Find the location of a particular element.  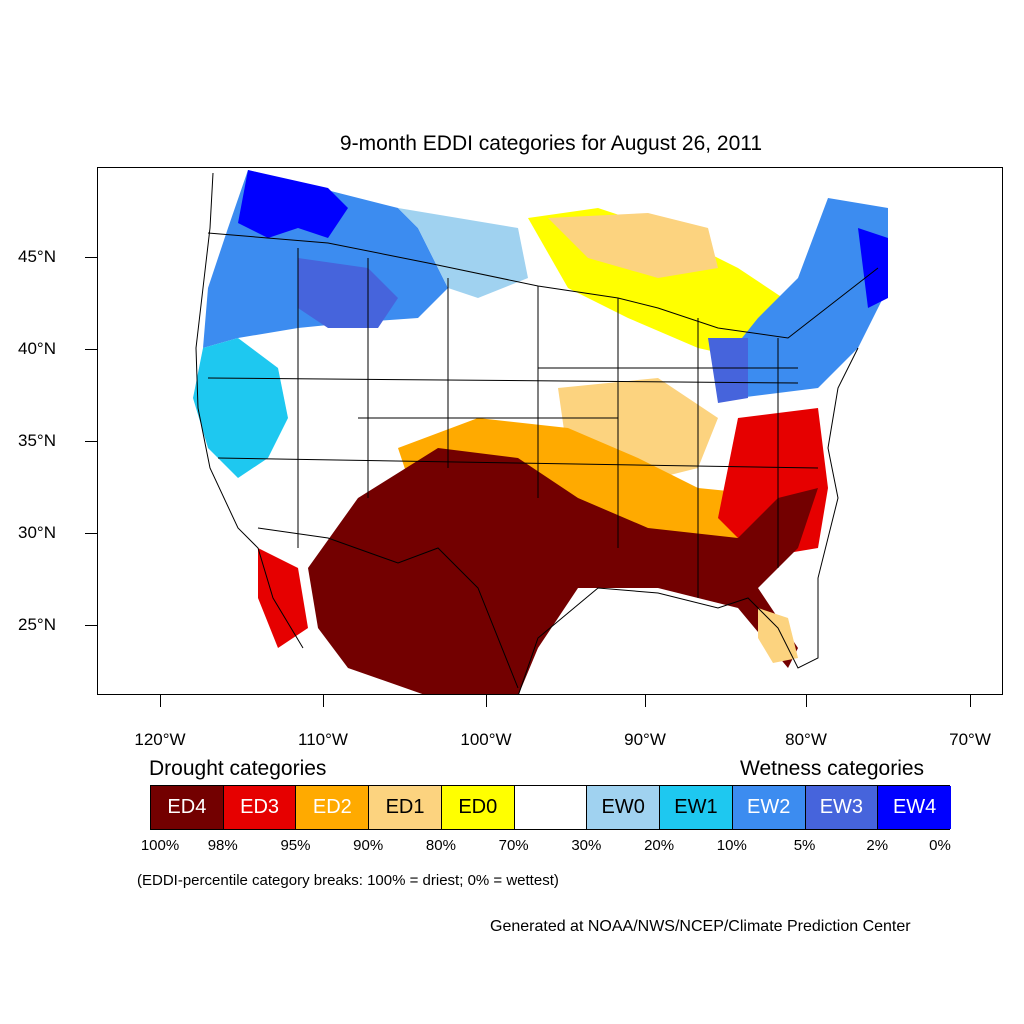

percentile-label: 98% is located at coordinates (222, 845).